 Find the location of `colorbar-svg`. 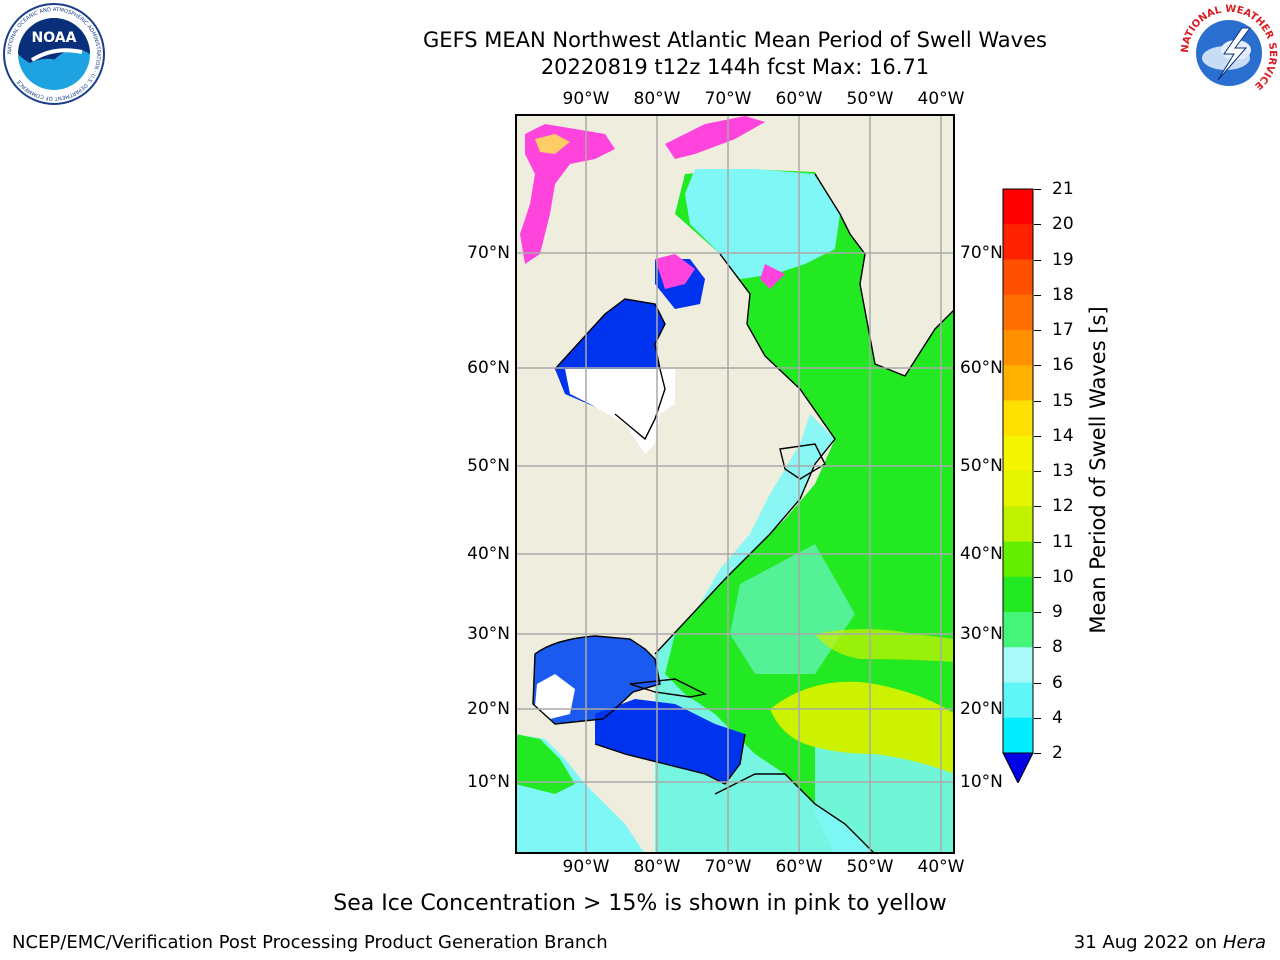

colorbar-svg is located at coordinates (1018, 486).